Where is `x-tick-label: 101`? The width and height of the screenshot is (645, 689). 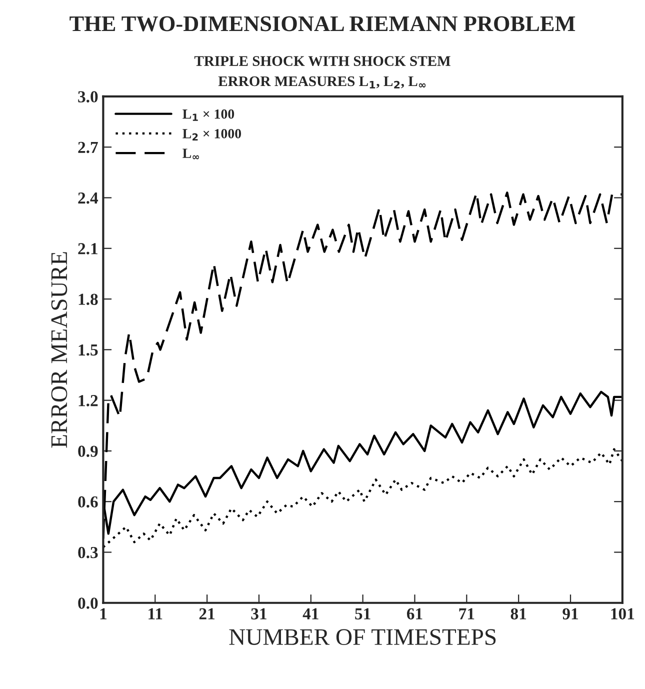
x-tick-label: 101 is located at coordinates (622, 614).